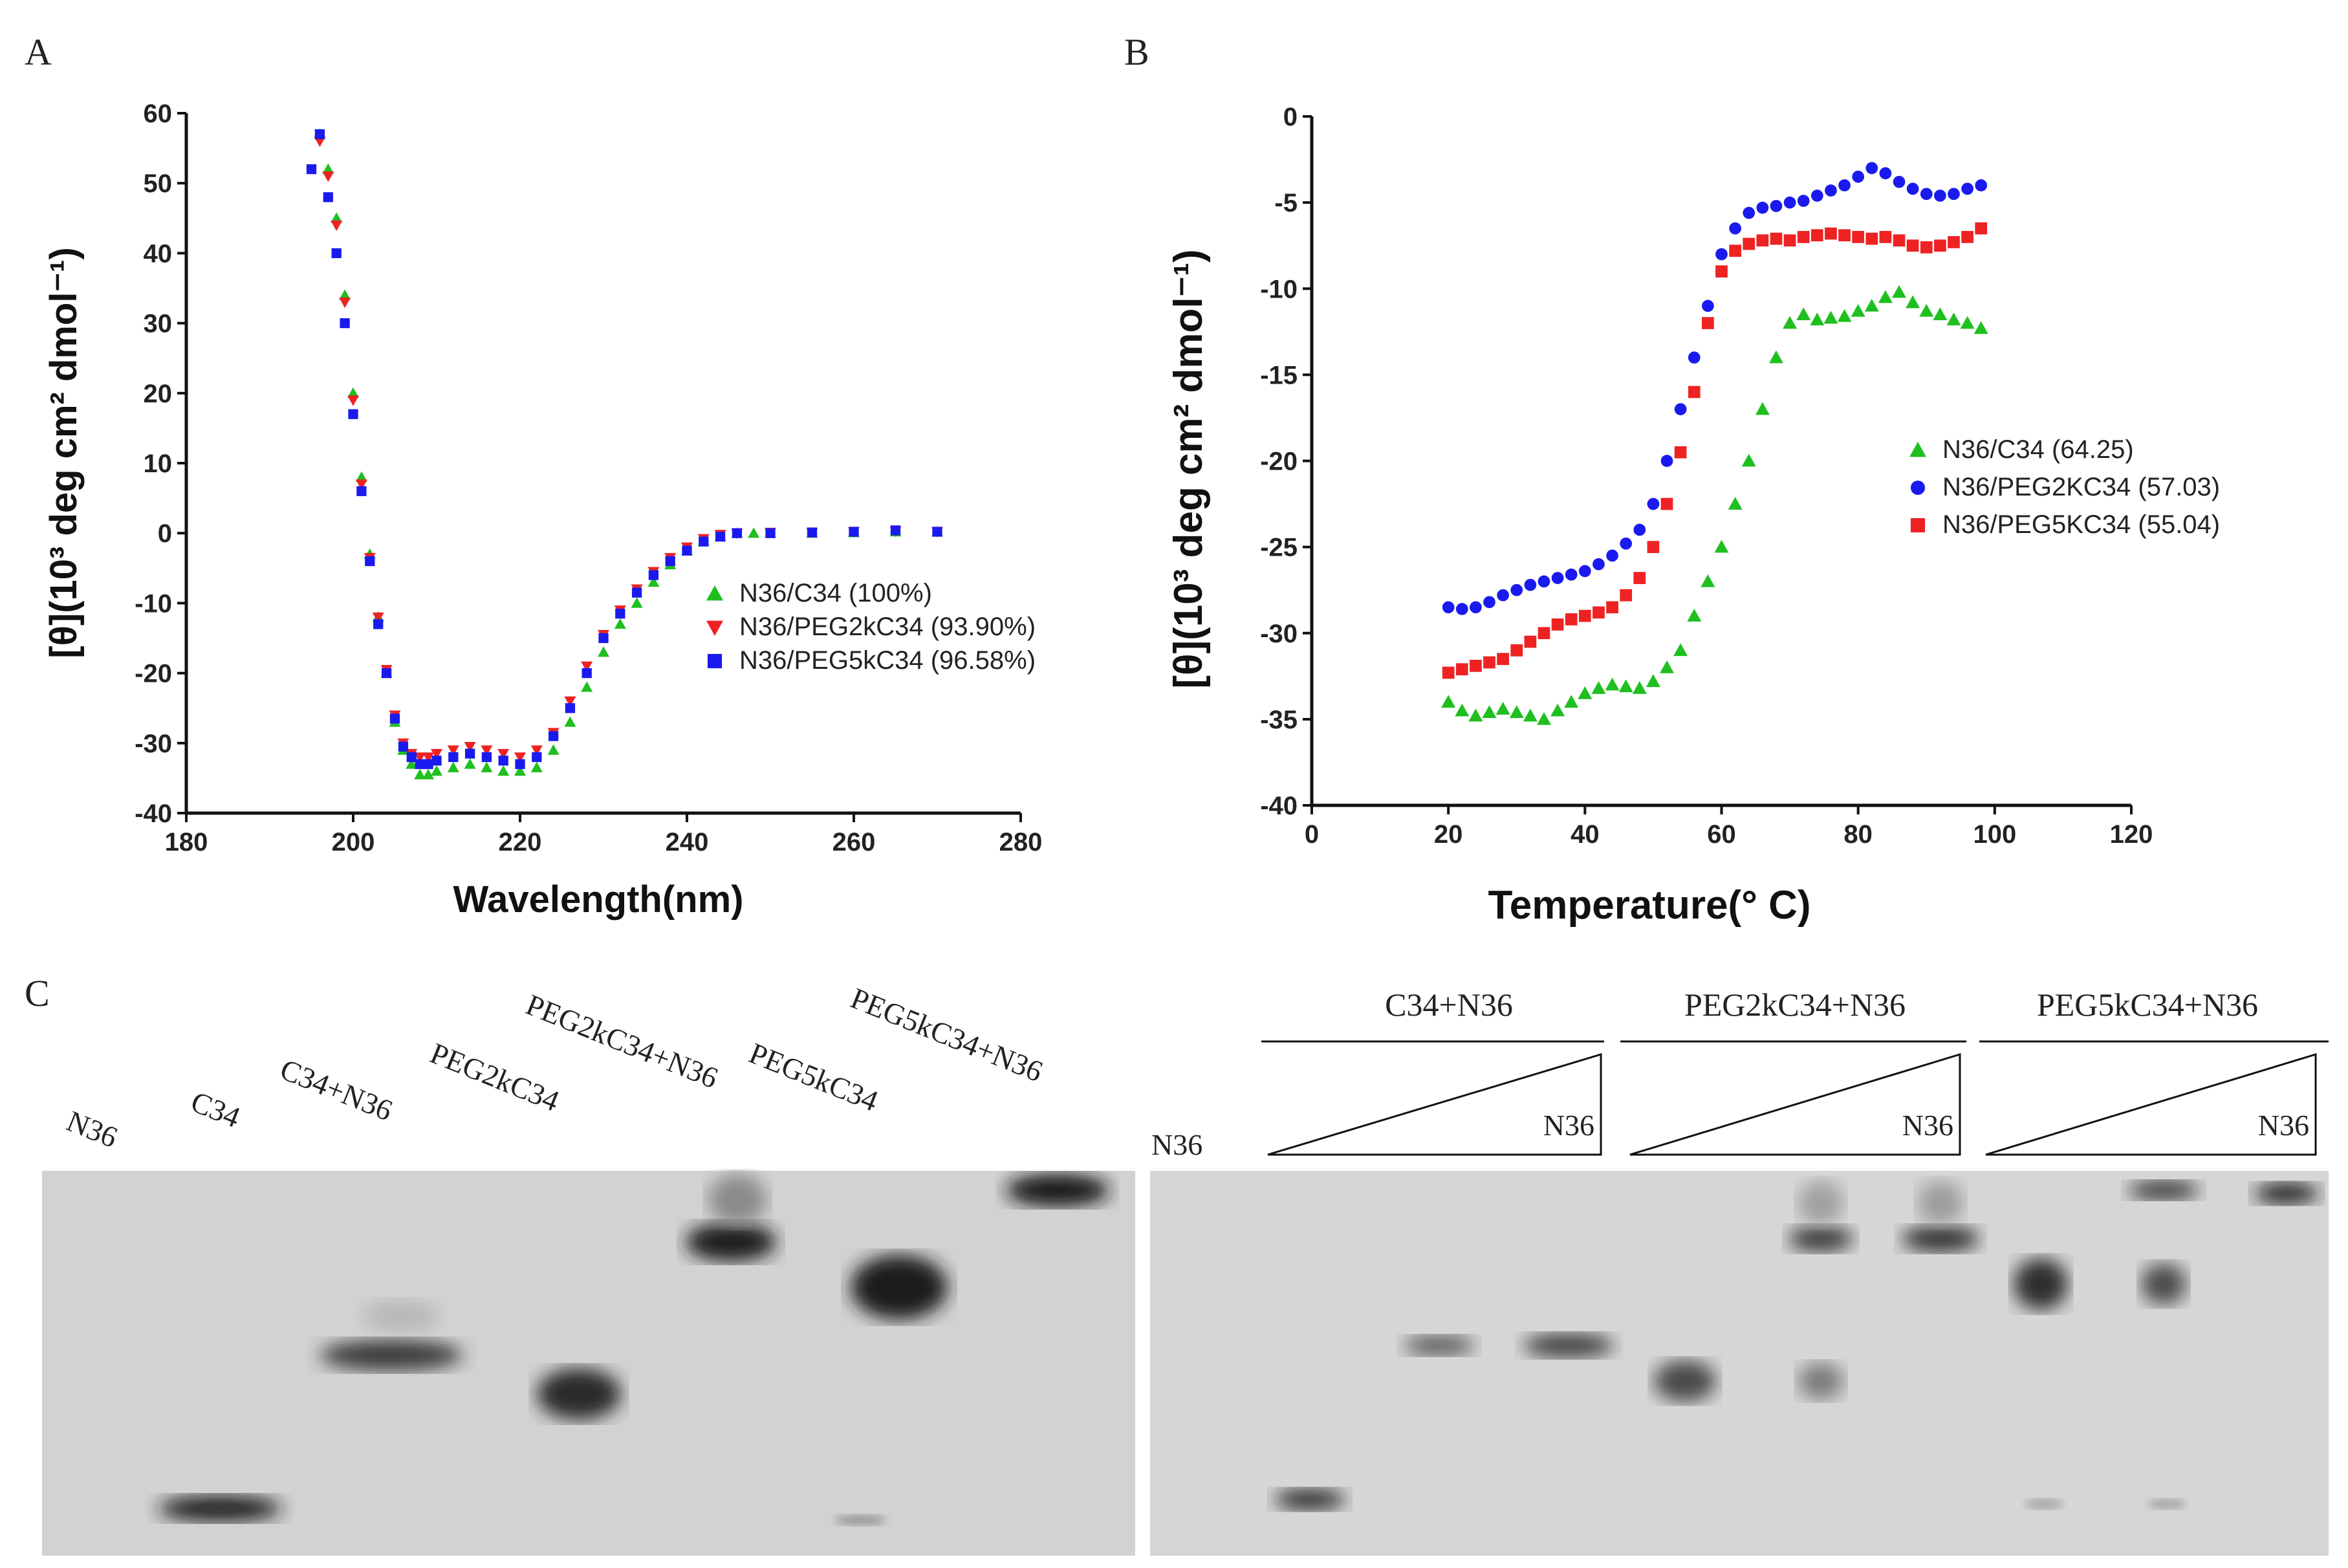 The width and height of the screenshot is (2348, 1568). I want to click on y-tick-label: 10, so click(158, 464).